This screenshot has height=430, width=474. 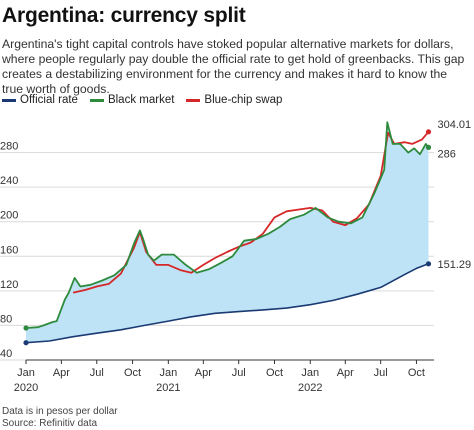 I want to click on legend-swatch-bluechip, so click(x=193, y=100).